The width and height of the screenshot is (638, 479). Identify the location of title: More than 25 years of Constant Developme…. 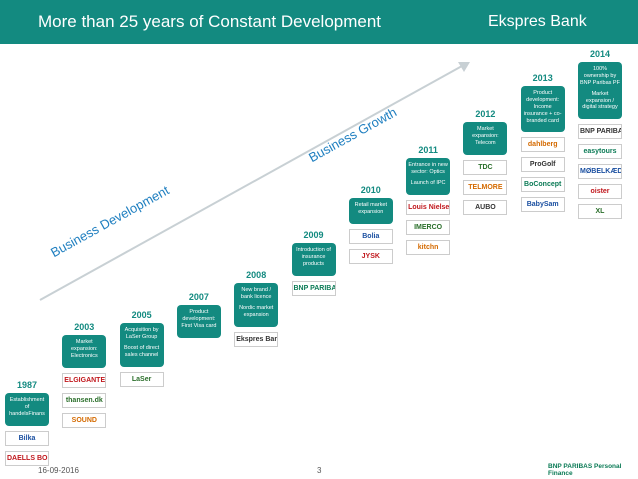
(210, 21).